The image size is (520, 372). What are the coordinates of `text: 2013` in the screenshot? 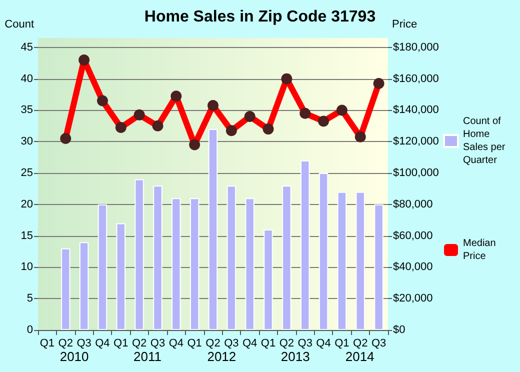 It's located at (295, 356).